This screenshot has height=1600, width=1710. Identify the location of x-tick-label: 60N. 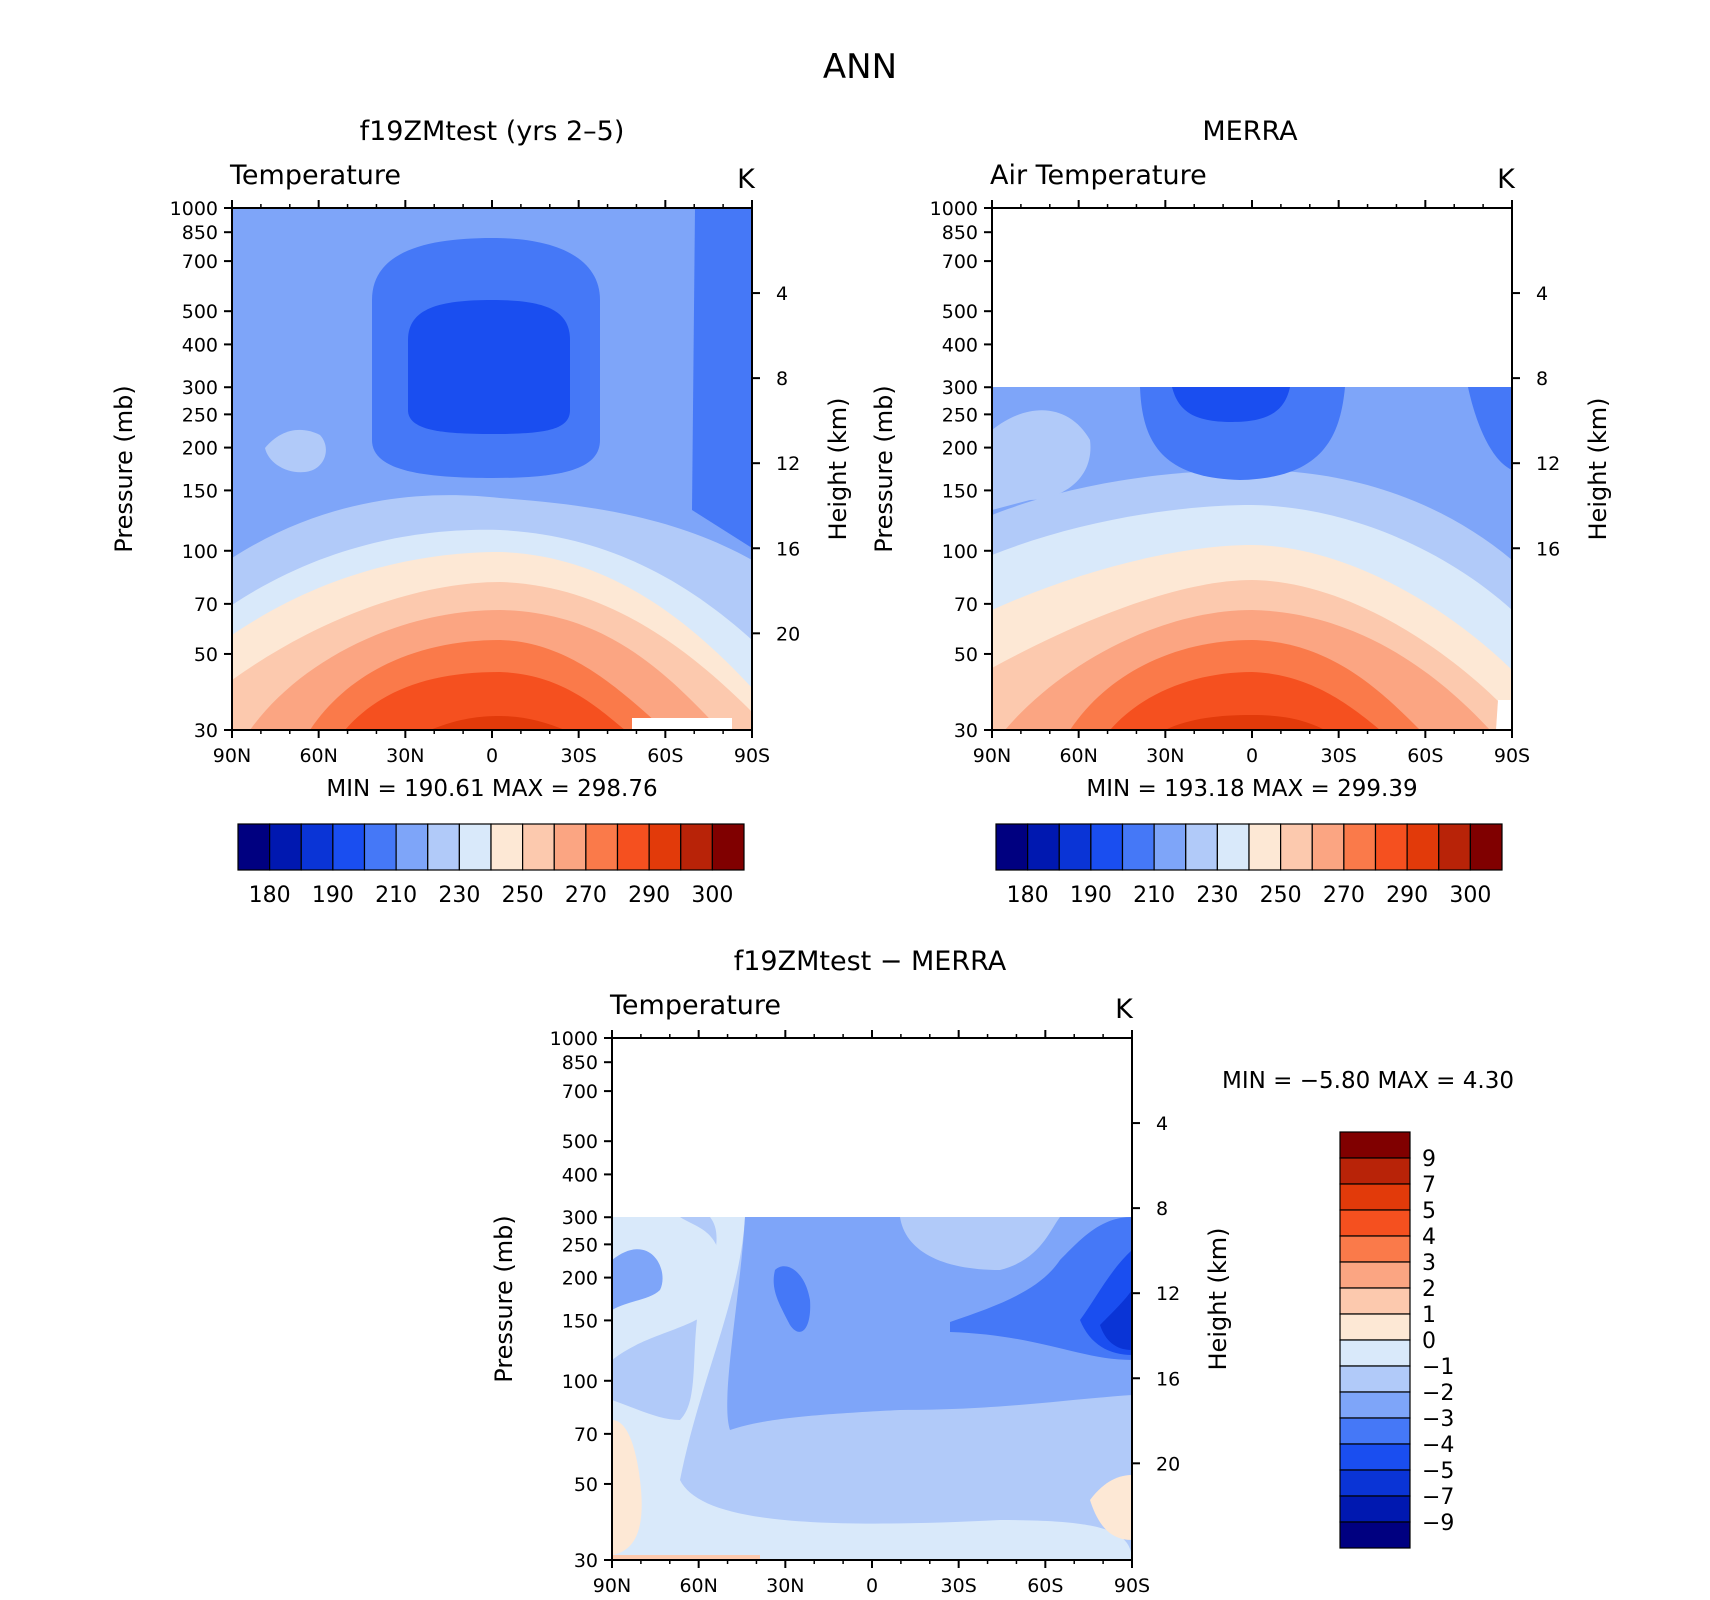
(698, 1586).